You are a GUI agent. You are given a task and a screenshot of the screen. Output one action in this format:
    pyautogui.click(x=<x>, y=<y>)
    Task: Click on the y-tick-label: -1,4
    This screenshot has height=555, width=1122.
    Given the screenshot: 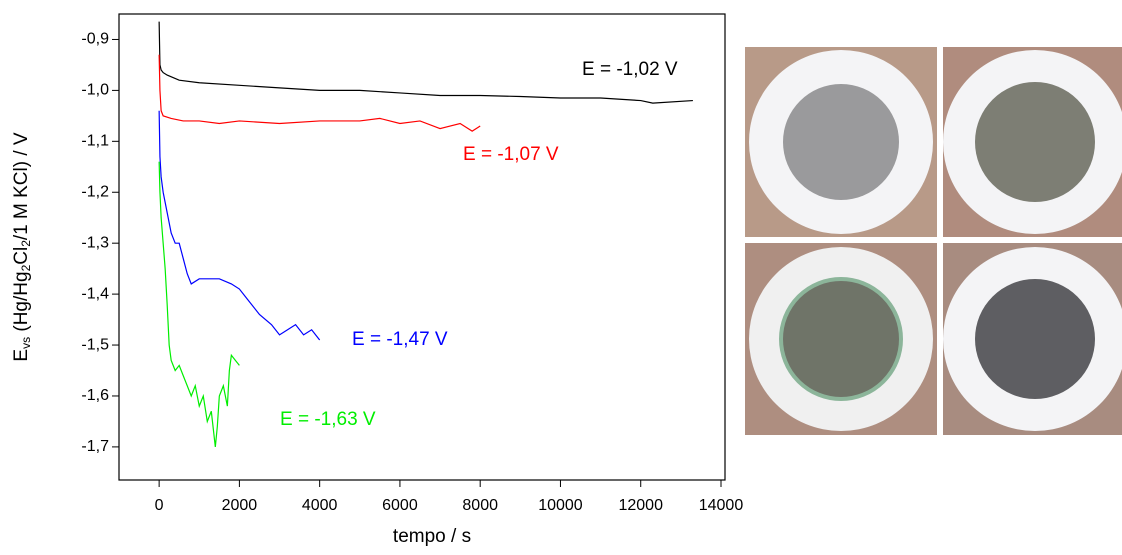 What is the action you would take?
    pyautogui.click(x=95, y=293)
    